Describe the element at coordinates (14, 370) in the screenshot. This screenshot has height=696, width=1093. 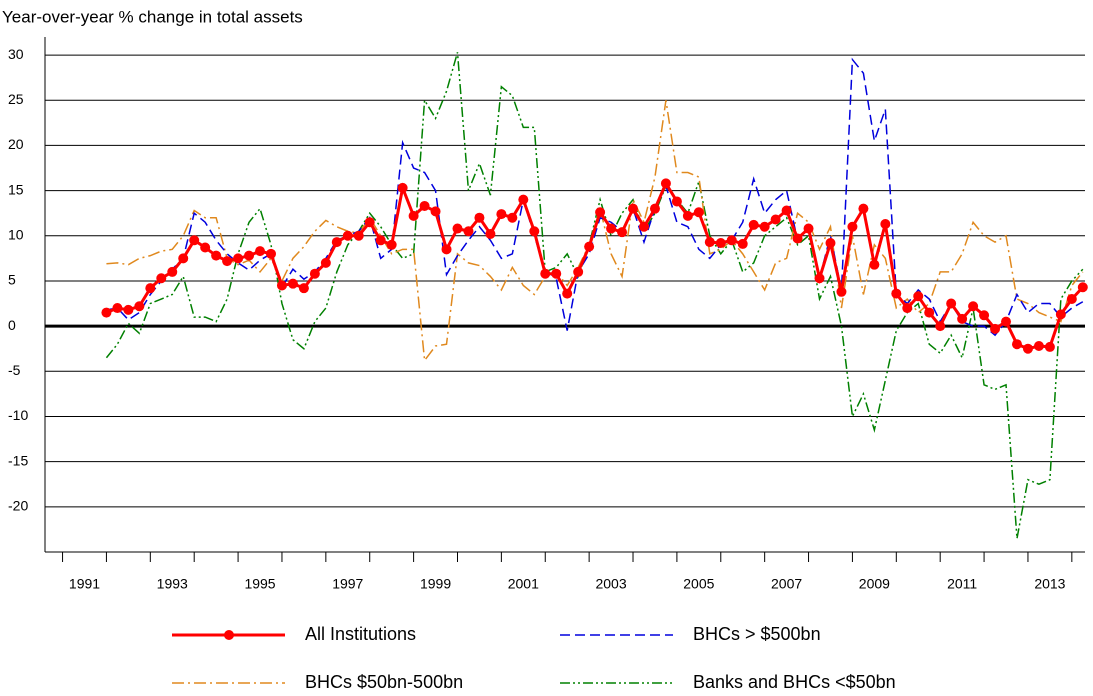
I see `y-tick-label: -5` at that location.